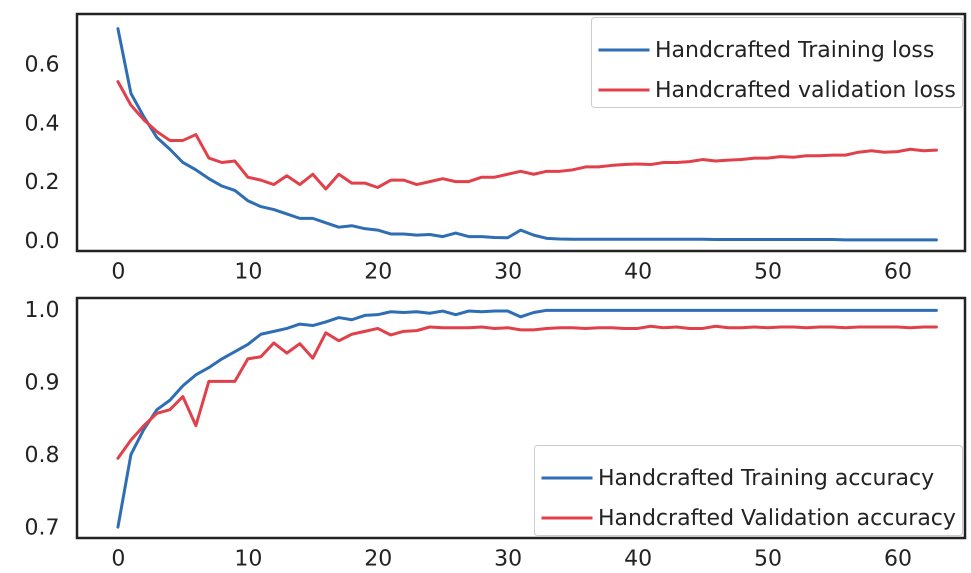  I want to click on y-tick-label: 0.7, so click(42, 528).